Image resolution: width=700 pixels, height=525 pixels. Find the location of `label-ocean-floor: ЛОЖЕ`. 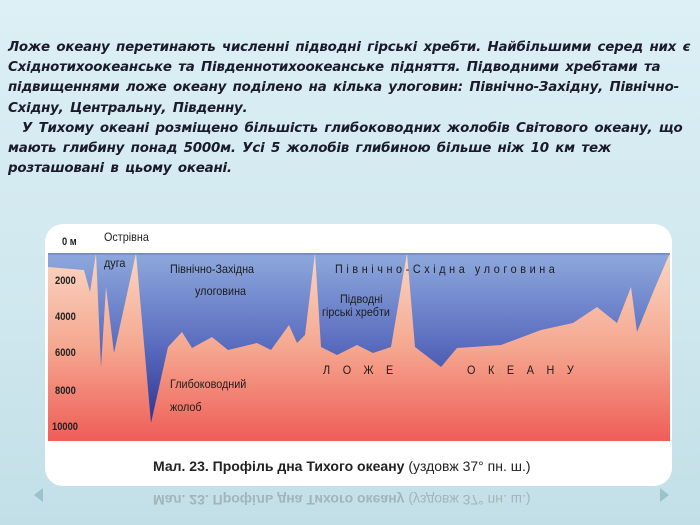

label-ocean-floor: ЛОЖЕ is located at coordinates (364, 370).